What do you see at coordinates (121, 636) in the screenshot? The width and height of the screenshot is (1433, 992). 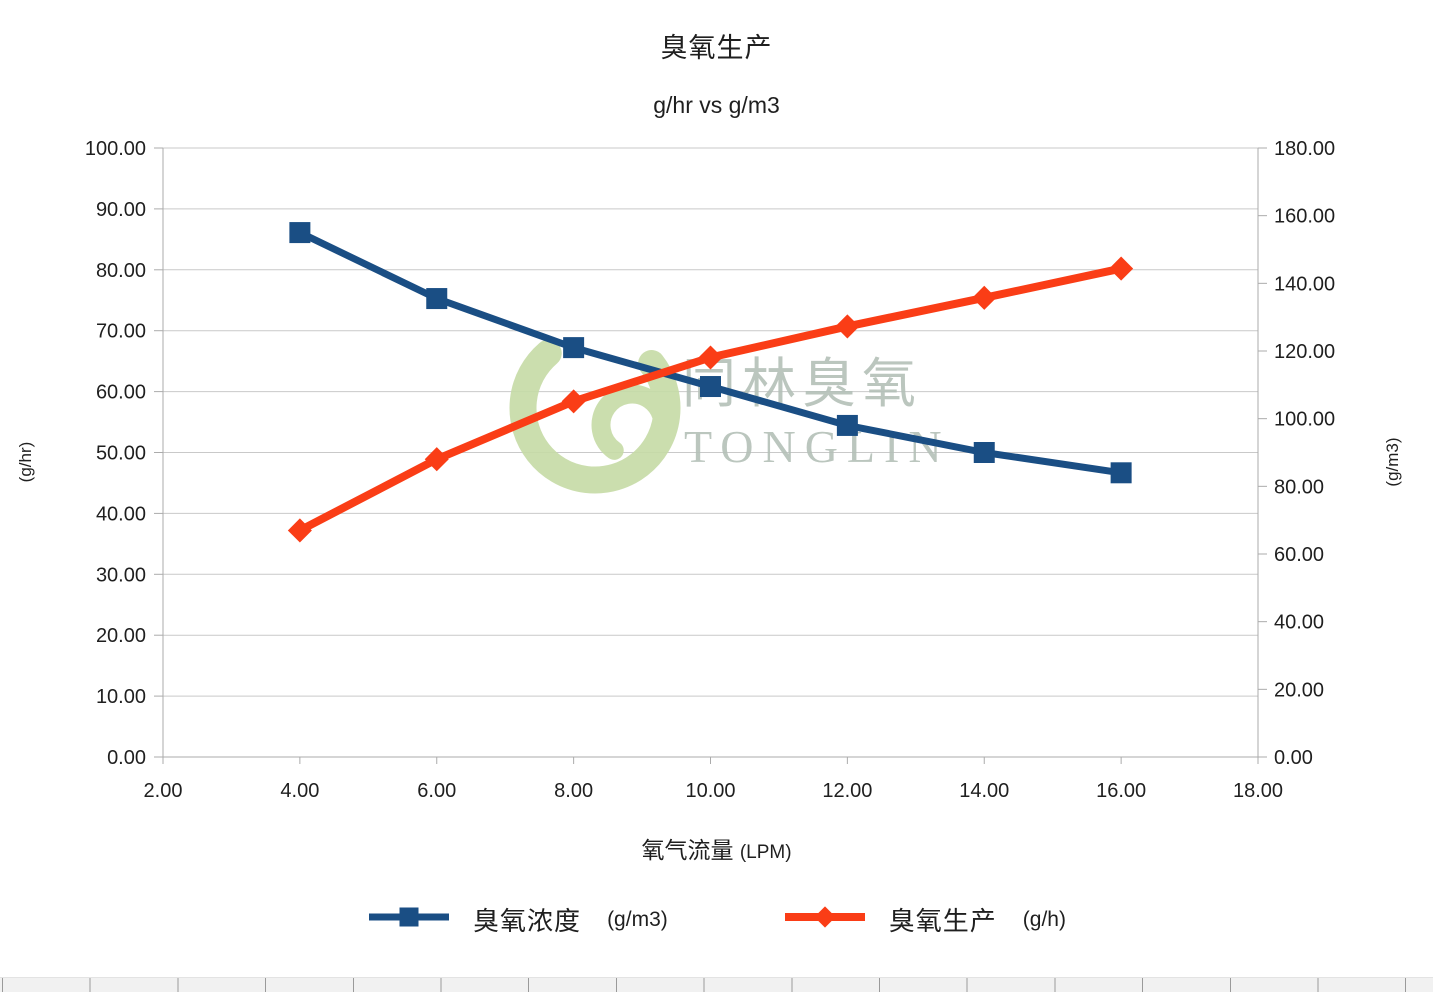 I see `left-axis-tick-label: 20.00` at bounding box center [121, 636].